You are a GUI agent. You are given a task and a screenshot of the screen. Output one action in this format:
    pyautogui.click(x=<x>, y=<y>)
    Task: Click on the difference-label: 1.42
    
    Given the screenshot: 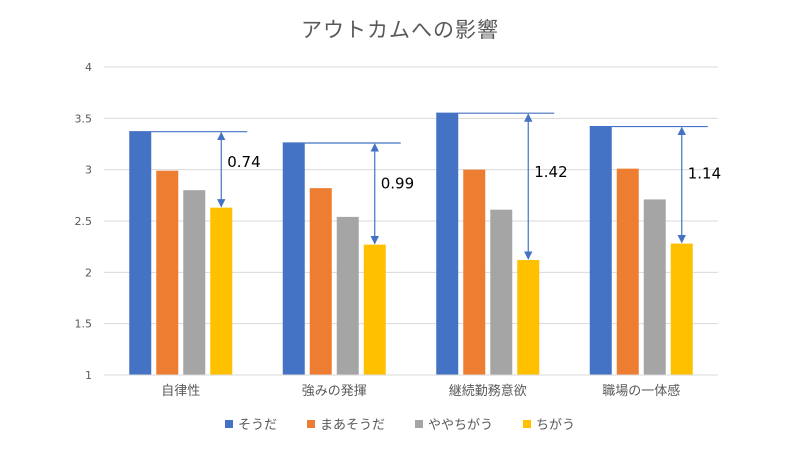 What is the action you would take?
    pyautogui.click(x=550, y=172)
    